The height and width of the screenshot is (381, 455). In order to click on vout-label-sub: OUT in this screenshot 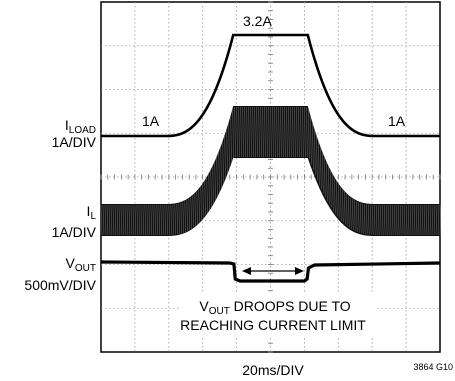, I will do `click(85, 268)`.